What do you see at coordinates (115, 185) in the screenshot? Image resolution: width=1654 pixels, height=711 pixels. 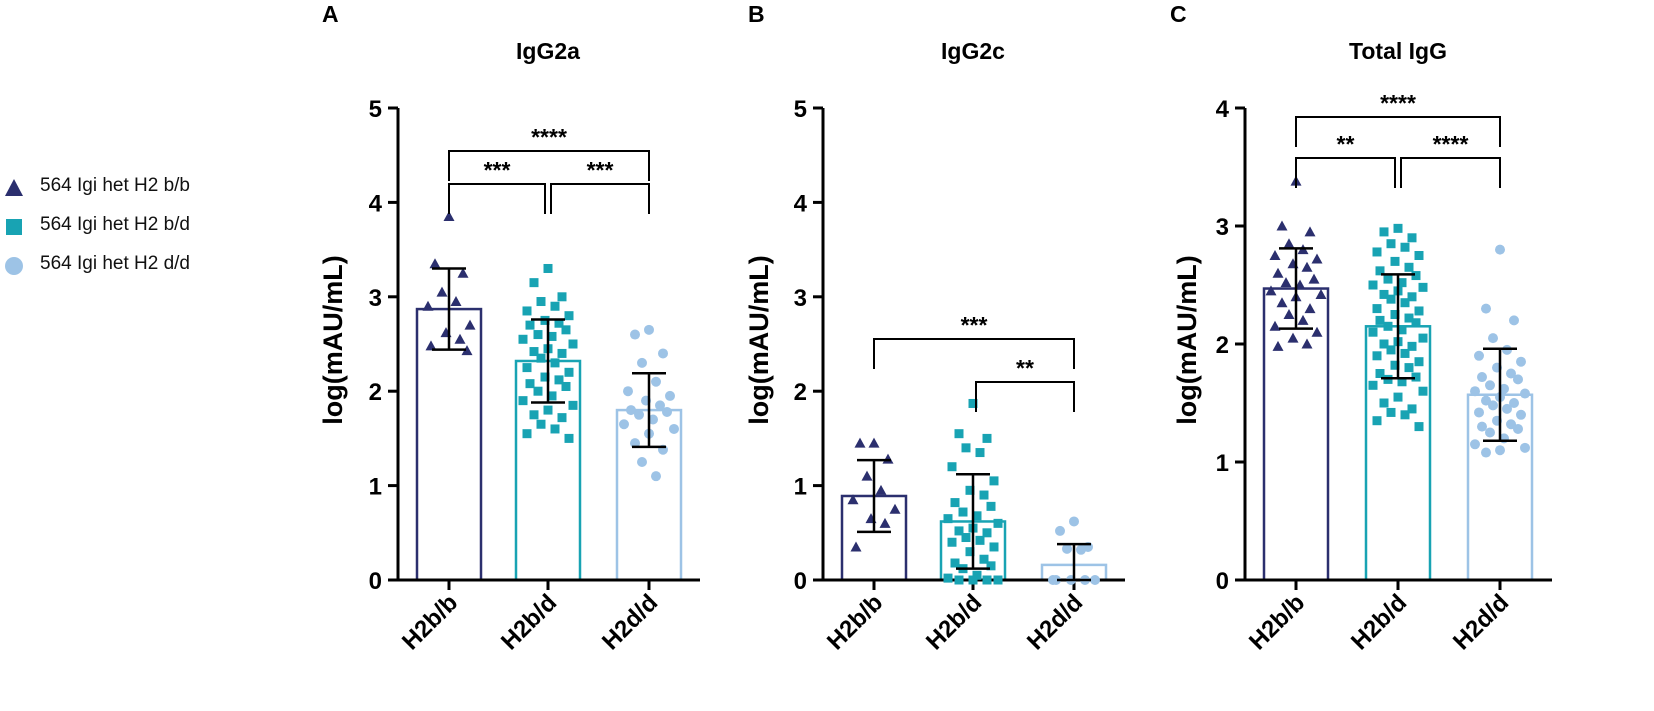 I see `legend-label: 564 Igi het H2 b/b` at bounding box center [115, 185].